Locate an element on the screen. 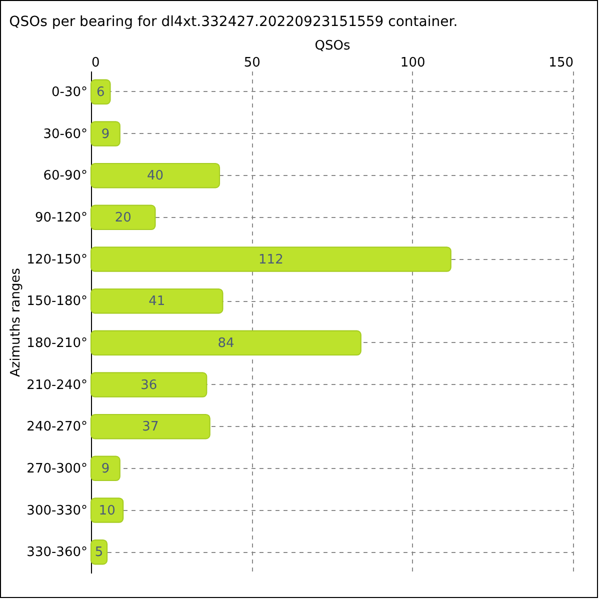 This screenshot has height=600, width=600. x-tick-label: 0 is located at coordinates (96, 63).